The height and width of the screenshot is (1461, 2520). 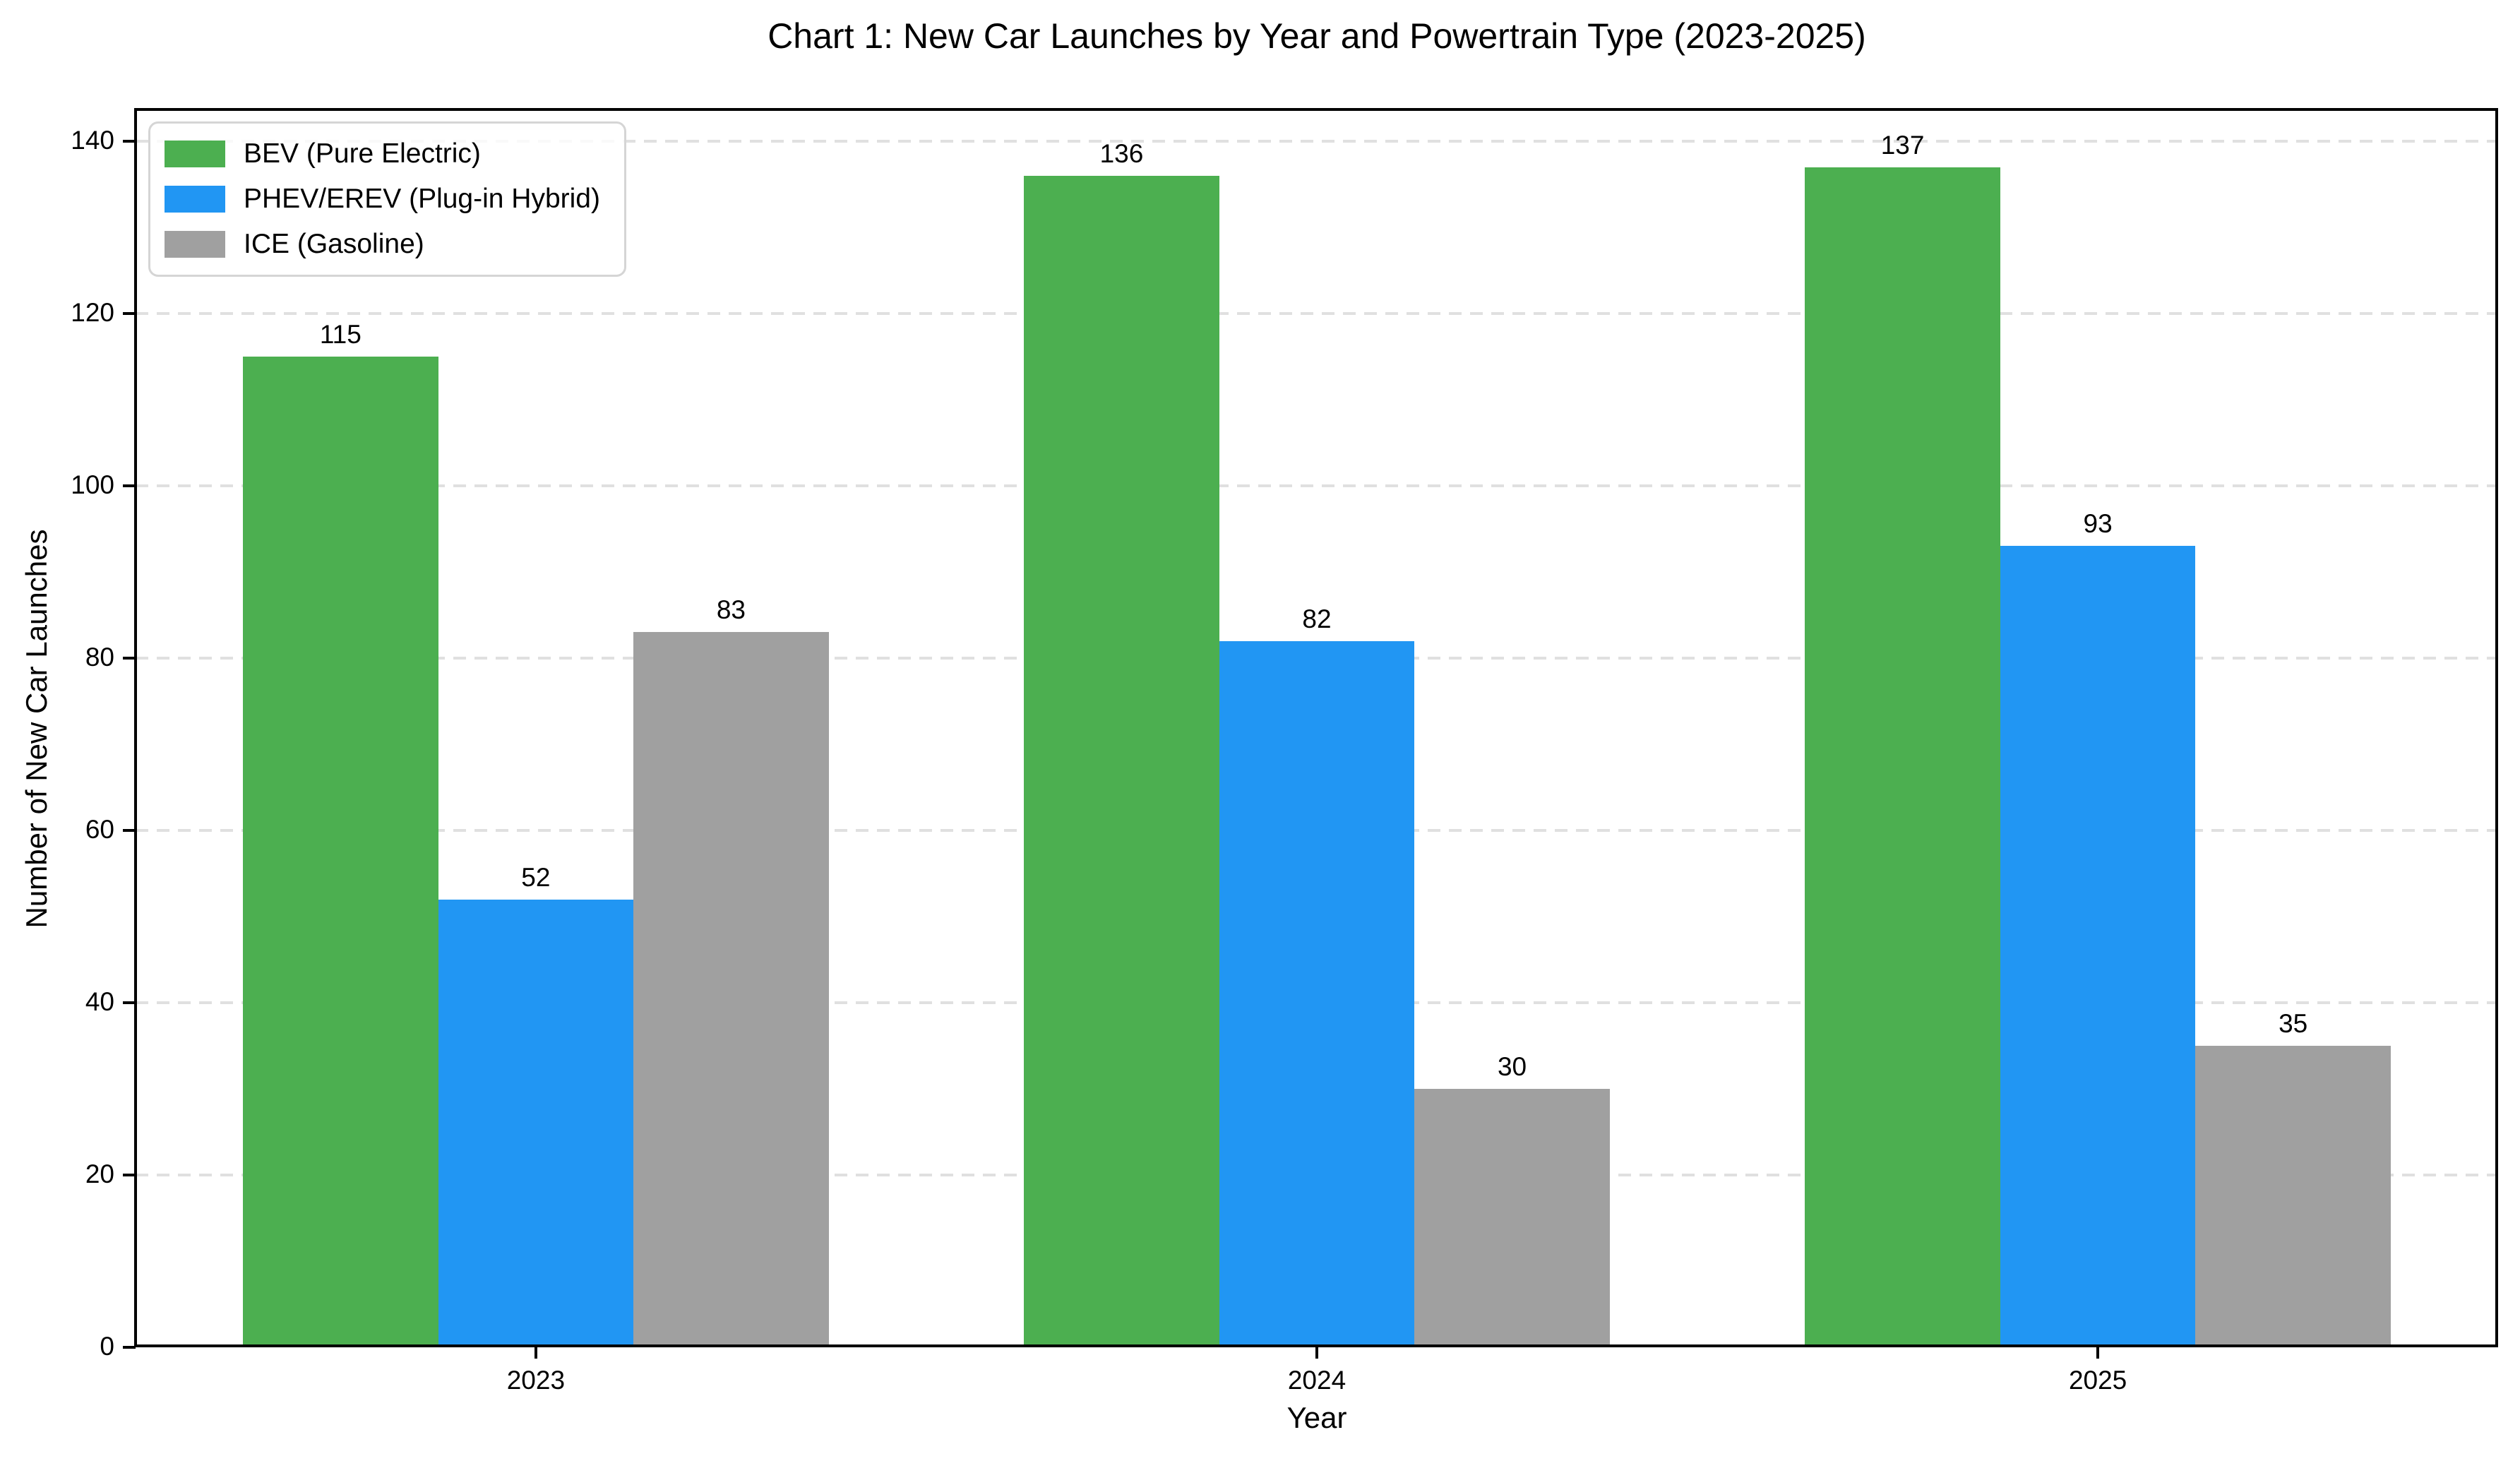 I want to click on bar-ice-2025, so click(x=2293, y=1196).